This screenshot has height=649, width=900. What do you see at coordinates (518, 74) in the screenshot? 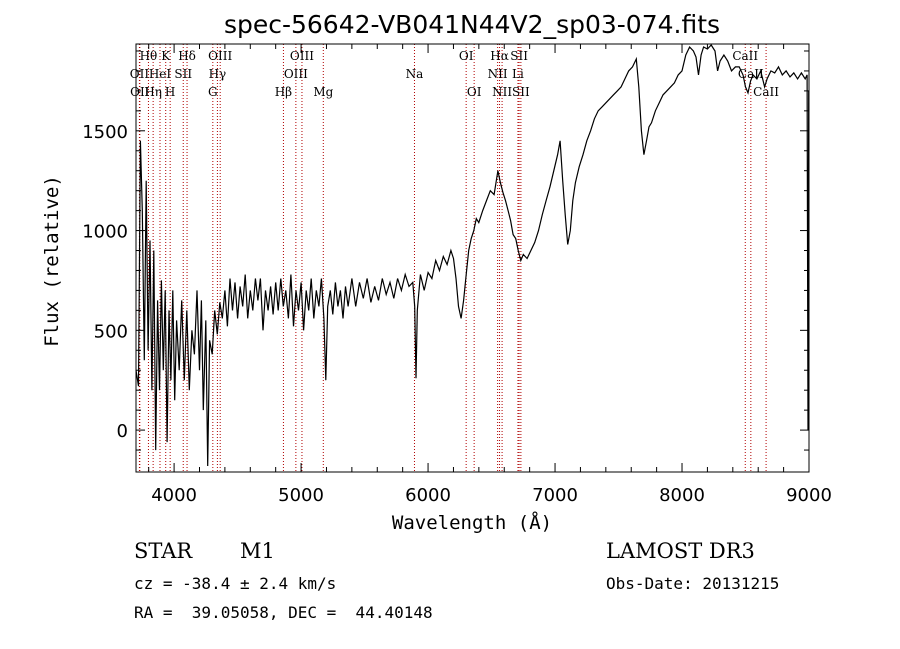
I see `spectral-line-label: Li` at bounding box center [518, 74].